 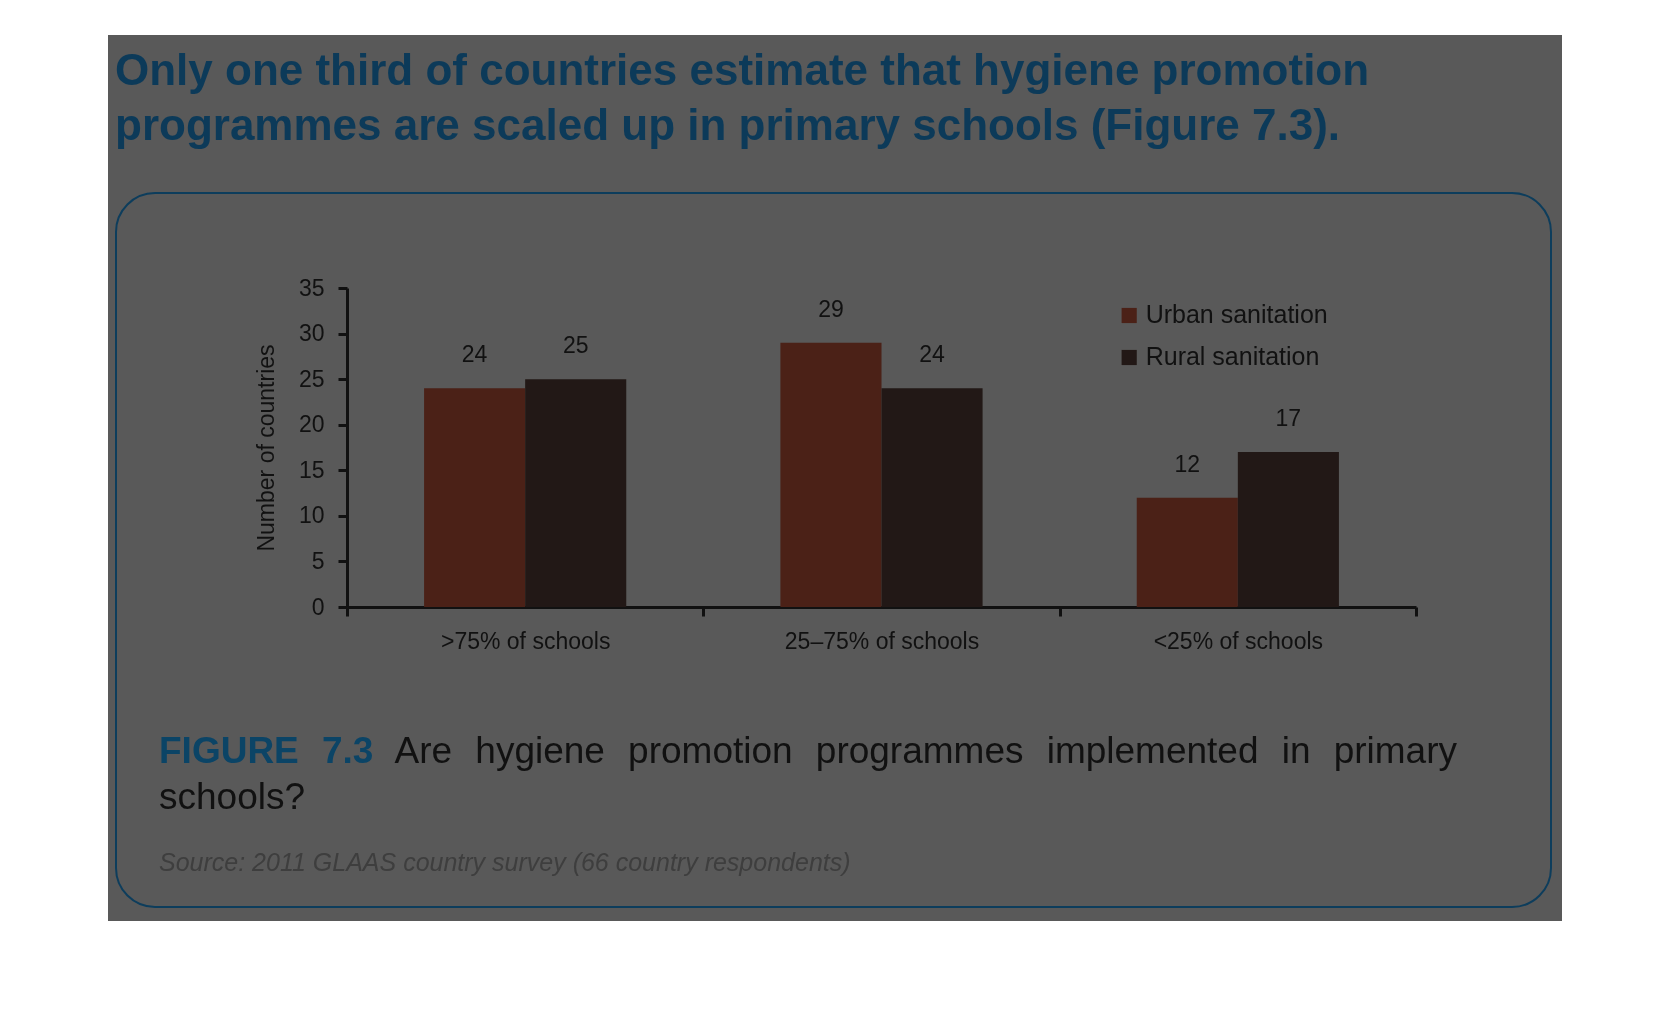 I want to click on data-label: 25, so click(x=575, y=345).